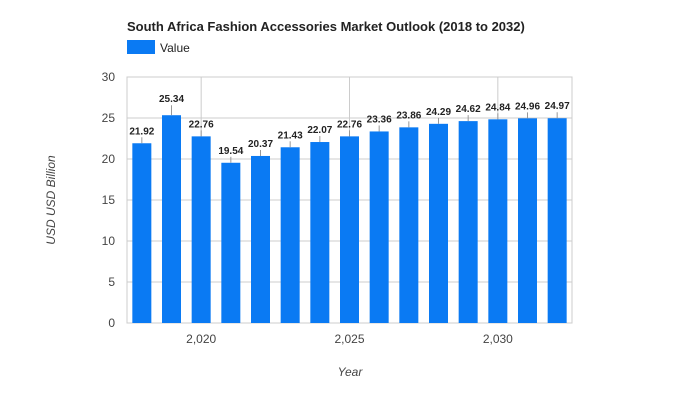  Describe the element at coordinates (201, 339) in the screenshot. I see `x-tick-label: 2,020` at that location.